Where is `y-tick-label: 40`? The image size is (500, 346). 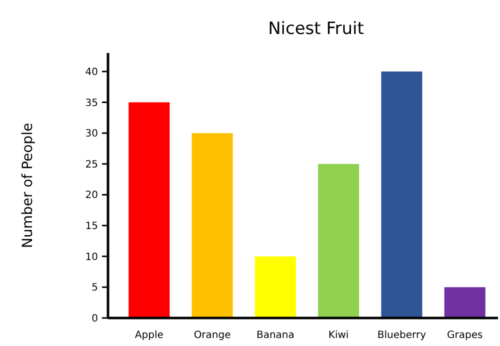
y-tick-label: 40 is located at coordinates (91, 72).